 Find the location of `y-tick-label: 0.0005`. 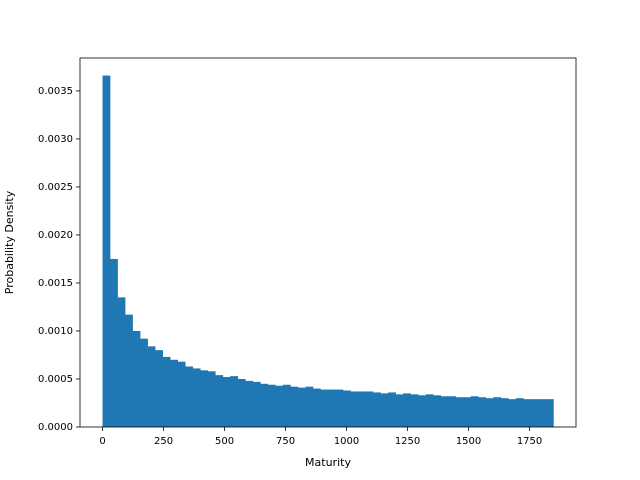

y-tick-label: 0.0005 is located at coordinates (55, 379).